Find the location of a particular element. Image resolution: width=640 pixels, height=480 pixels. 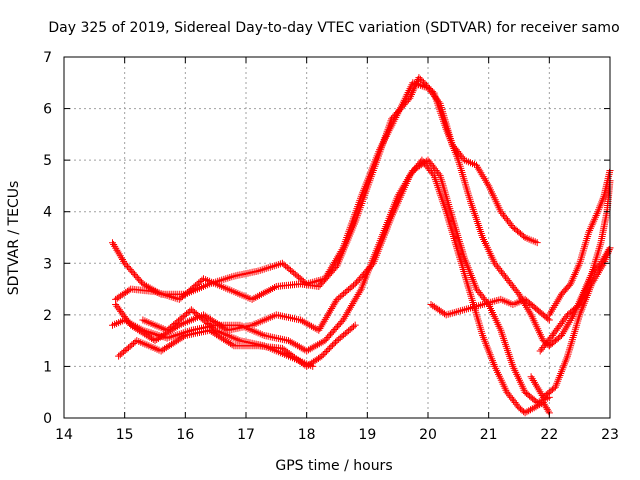

y-tick-label: 6 is located at coordinates (47, 110).